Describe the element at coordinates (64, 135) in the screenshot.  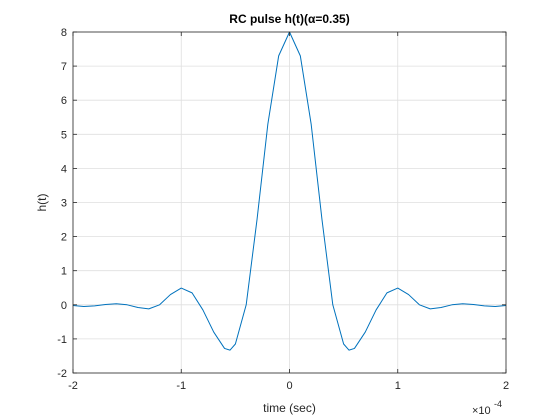
I see `y-tick-label: 5` at that location.